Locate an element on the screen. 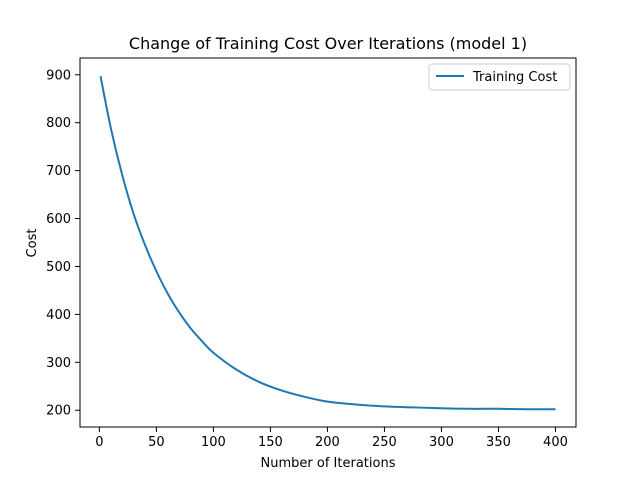 Image resolution: width=640 pixels, height=480 pixels. x-tick-label: 400 is located at coordinates (555, 442).